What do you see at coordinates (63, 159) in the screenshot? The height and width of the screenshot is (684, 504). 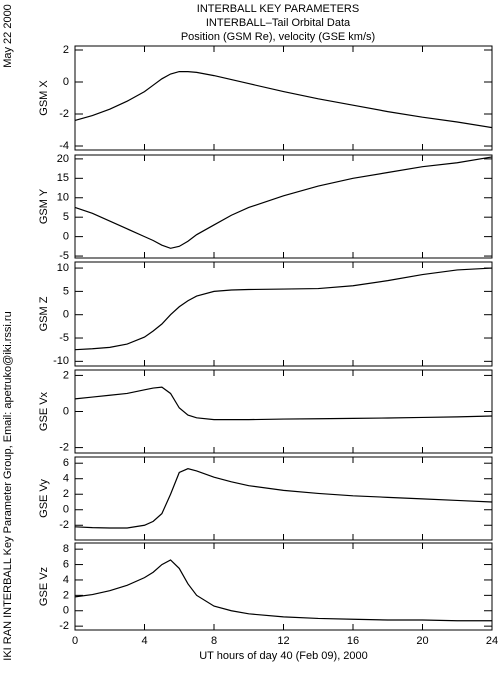 I see `y-tick-label: 20` at bounding box center [63, 159].